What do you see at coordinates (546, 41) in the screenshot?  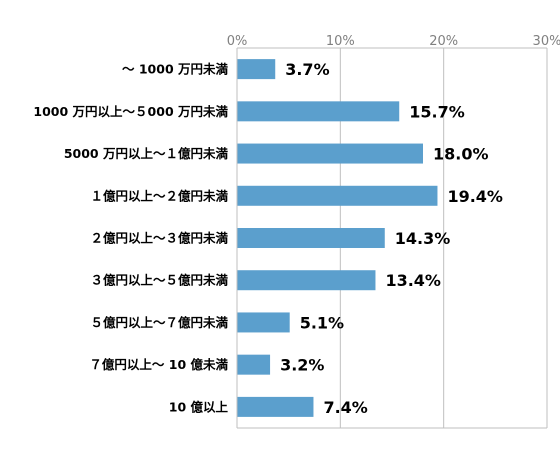 I see `x-tick-label: 30%` at bounding box center [546, 41].